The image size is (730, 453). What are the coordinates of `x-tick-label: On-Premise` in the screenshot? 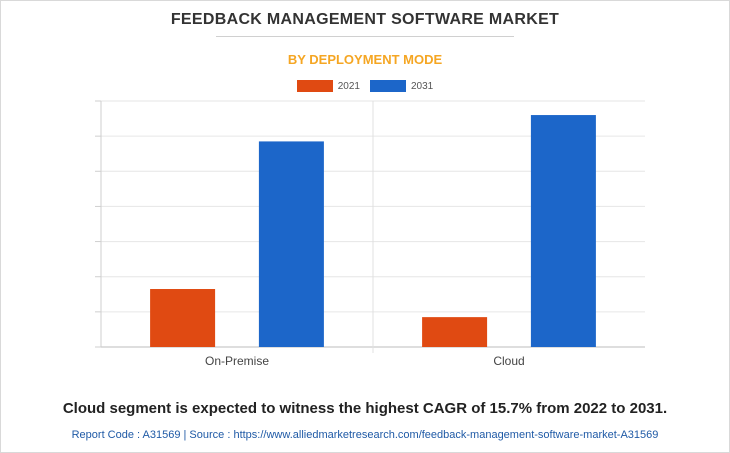 It's located at (237, 361).